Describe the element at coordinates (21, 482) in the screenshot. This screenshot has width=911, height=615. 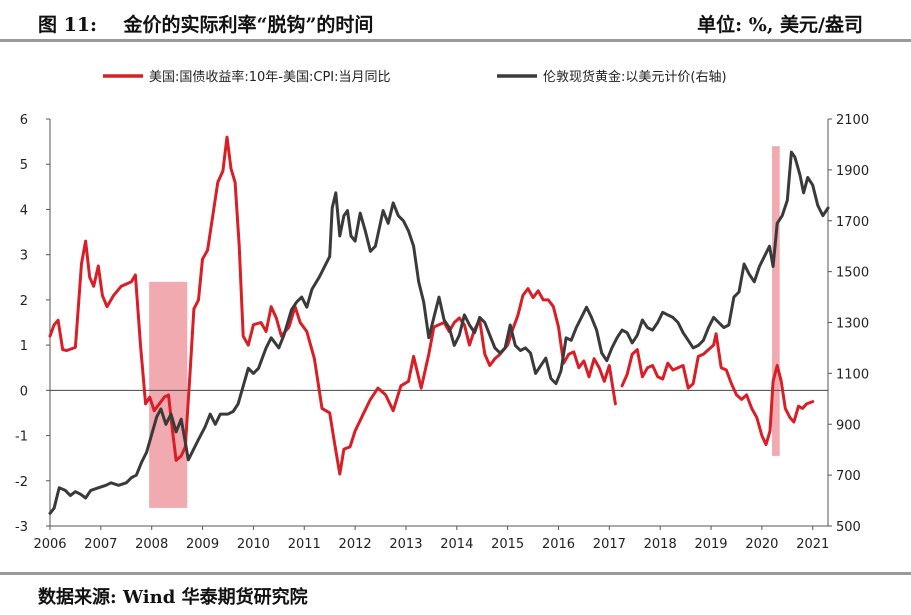
I see `left-tick-label: -2` at that location.